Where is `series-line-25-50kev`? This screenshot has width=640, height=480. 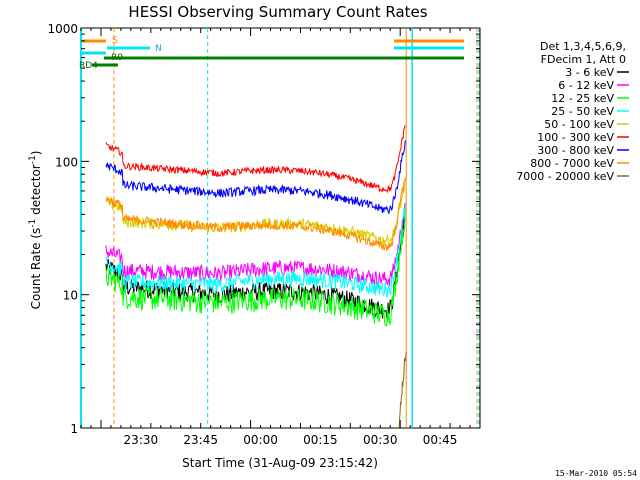
series-line-25-50kev is located at coordinates (255, 251).